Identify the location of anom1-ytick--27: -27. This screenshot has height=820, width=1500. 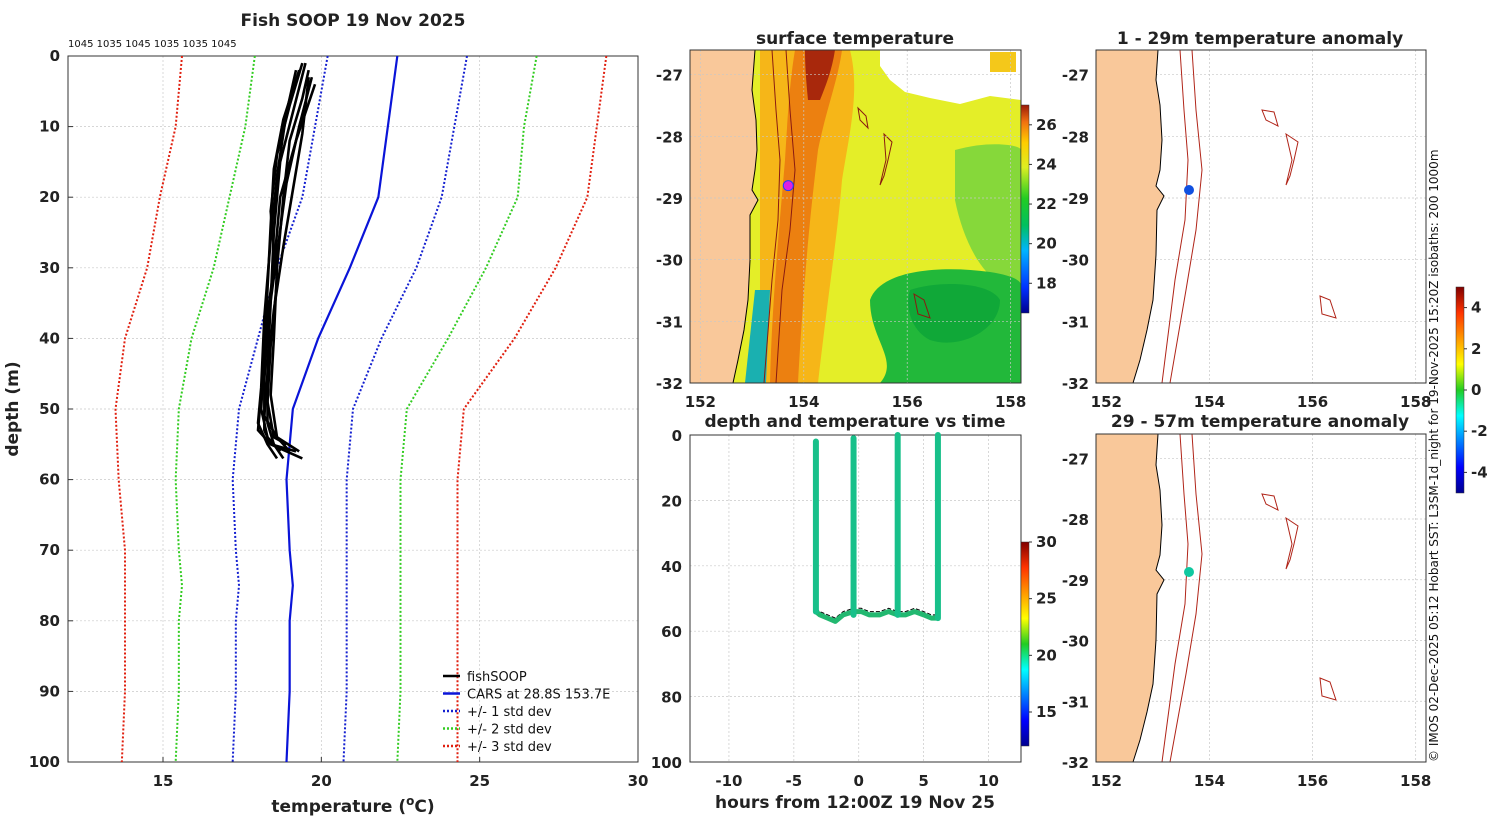
(1075, 76).